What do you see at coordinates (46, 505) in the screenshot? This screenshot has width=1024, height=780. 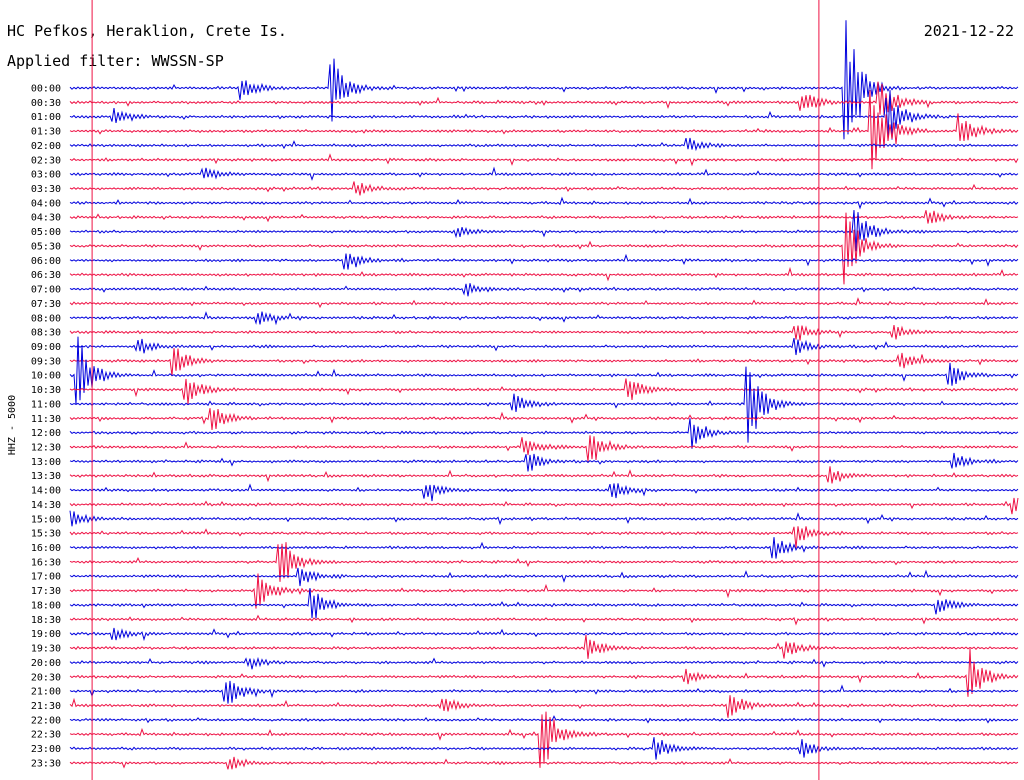 I see `row-label: 14:30` at bounding box center [46, 505].